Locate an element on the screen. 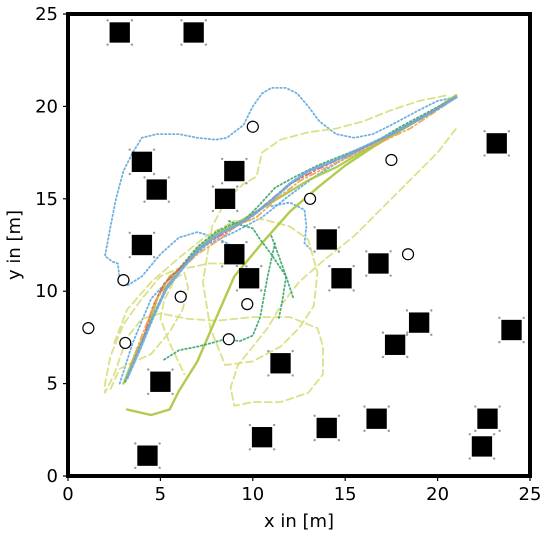  y-tick-label-10: 10 is located at coordinates (46, 291).